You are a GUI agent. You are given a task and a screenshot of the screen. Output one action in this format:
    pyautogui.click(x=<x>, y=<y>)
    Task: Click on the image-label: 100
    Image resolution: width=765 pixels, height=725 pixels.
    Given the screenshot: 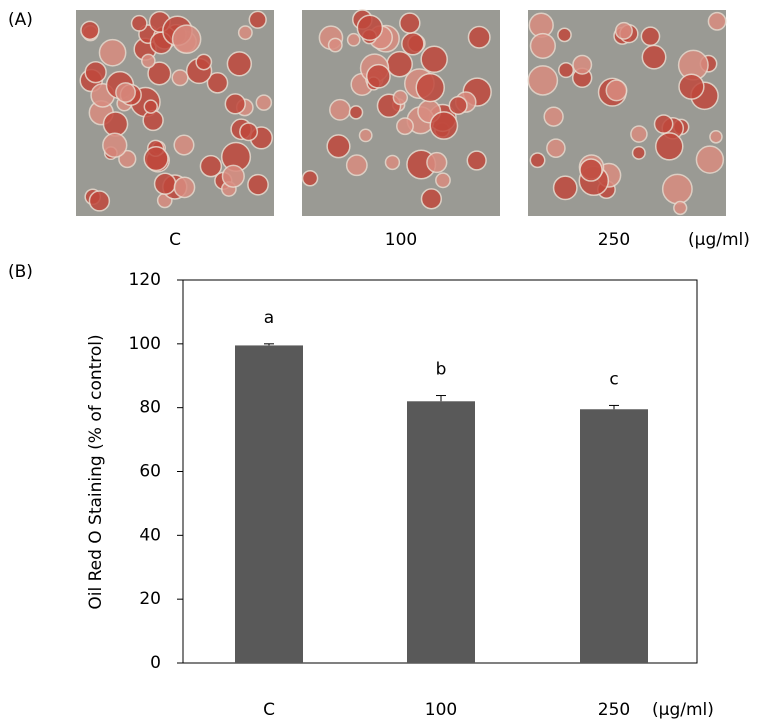 What is the action you would take?
    pyautogui.click(x=401, y=240)
    